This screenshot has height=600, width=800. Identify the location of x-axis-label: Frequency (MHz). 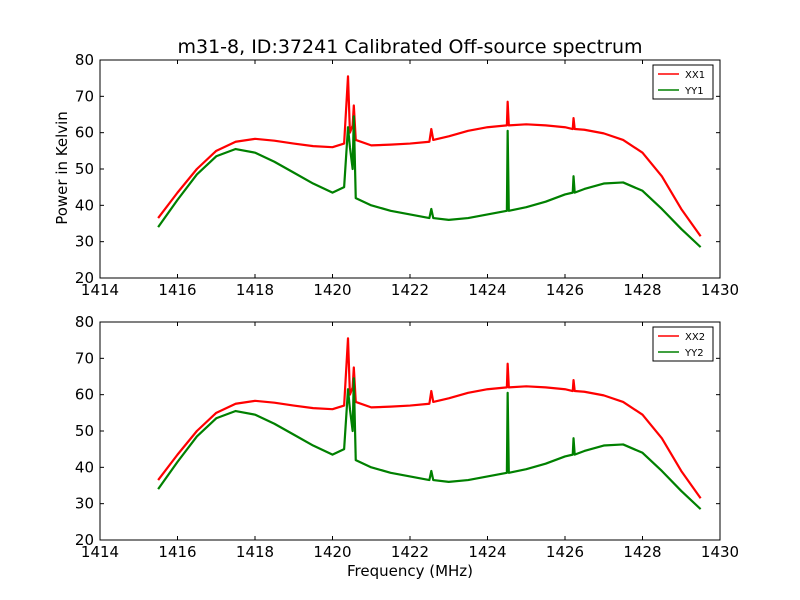
(410, 571).